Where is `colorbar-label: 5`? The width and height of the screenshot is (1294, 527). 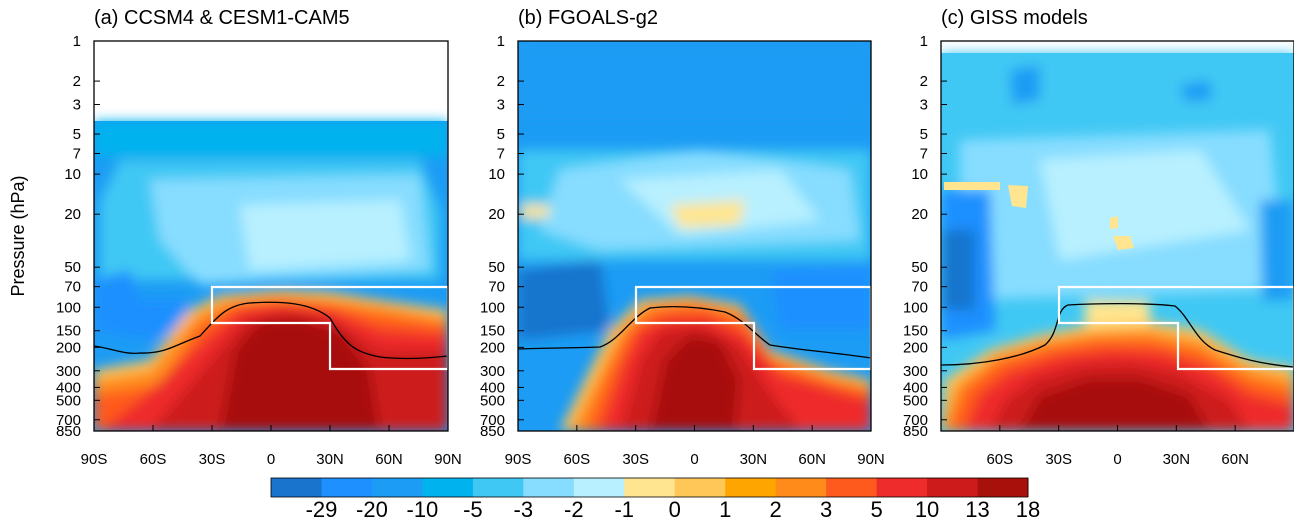 colorbar-label: 5 is located at coordinates (876, 509).